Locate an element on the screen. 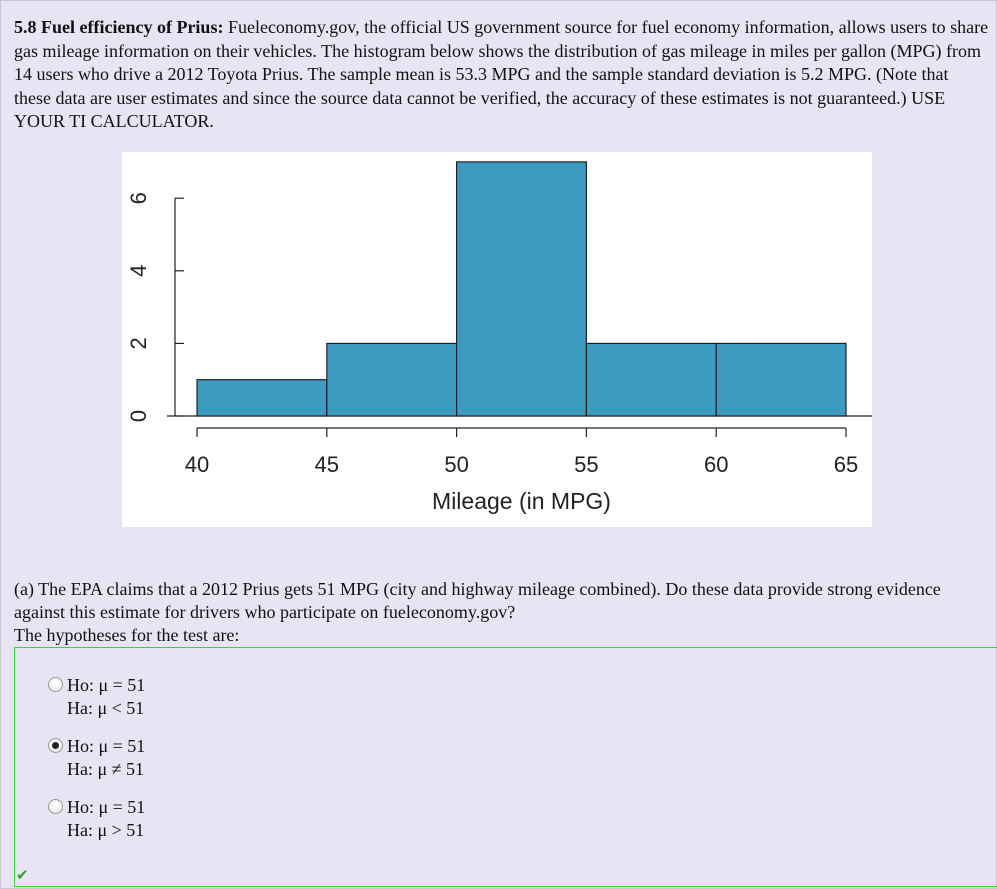  x-tick-label: 40 is located at coordinates (197, 464).